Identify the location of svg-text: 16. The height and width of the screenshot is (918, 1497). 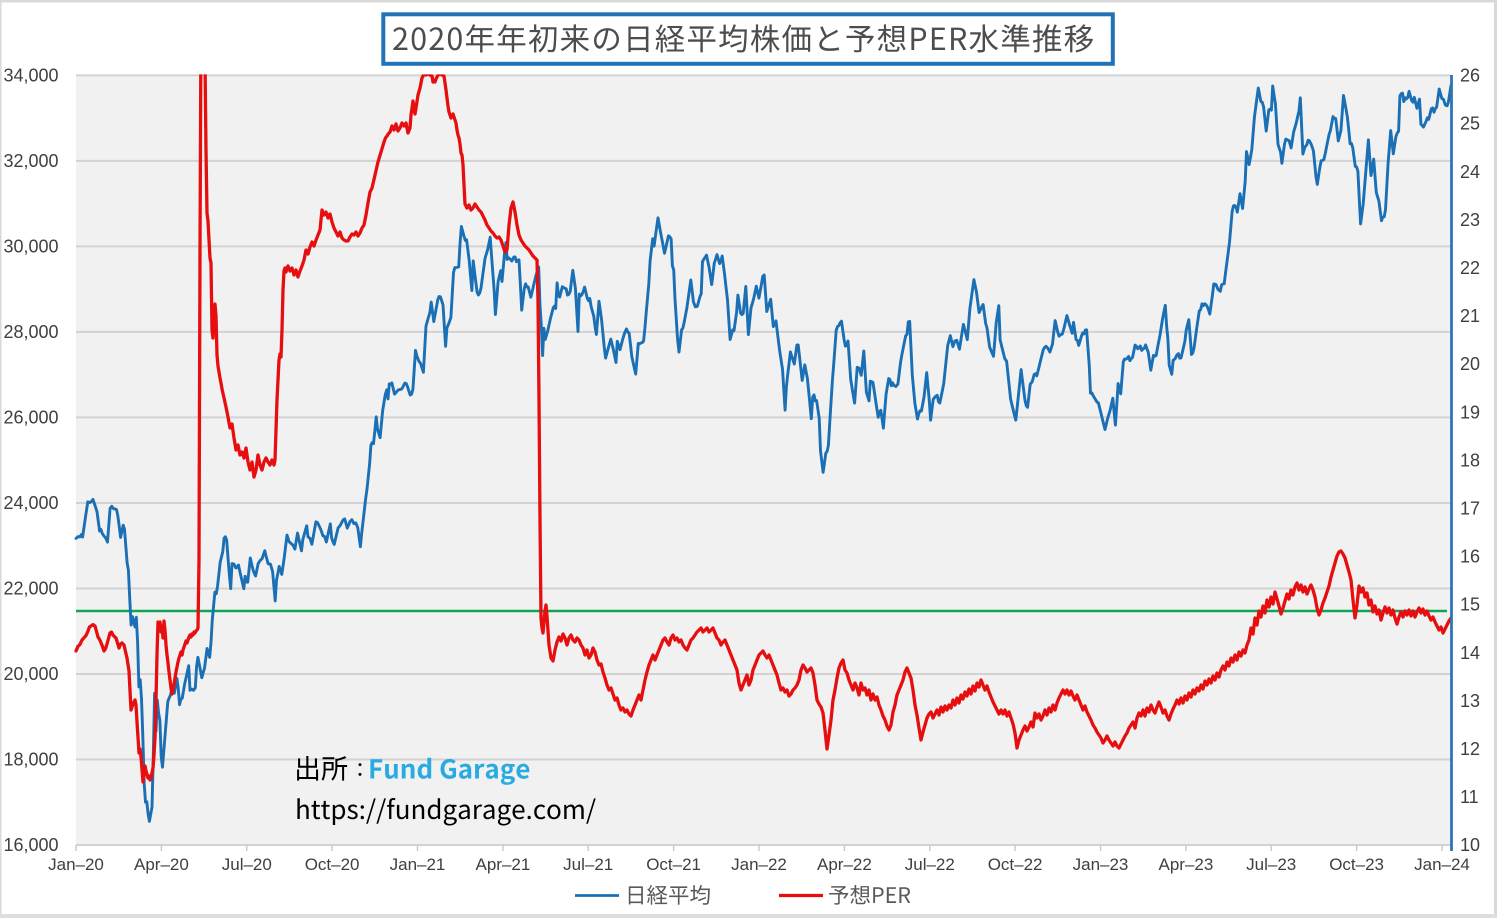
(1470, 557).